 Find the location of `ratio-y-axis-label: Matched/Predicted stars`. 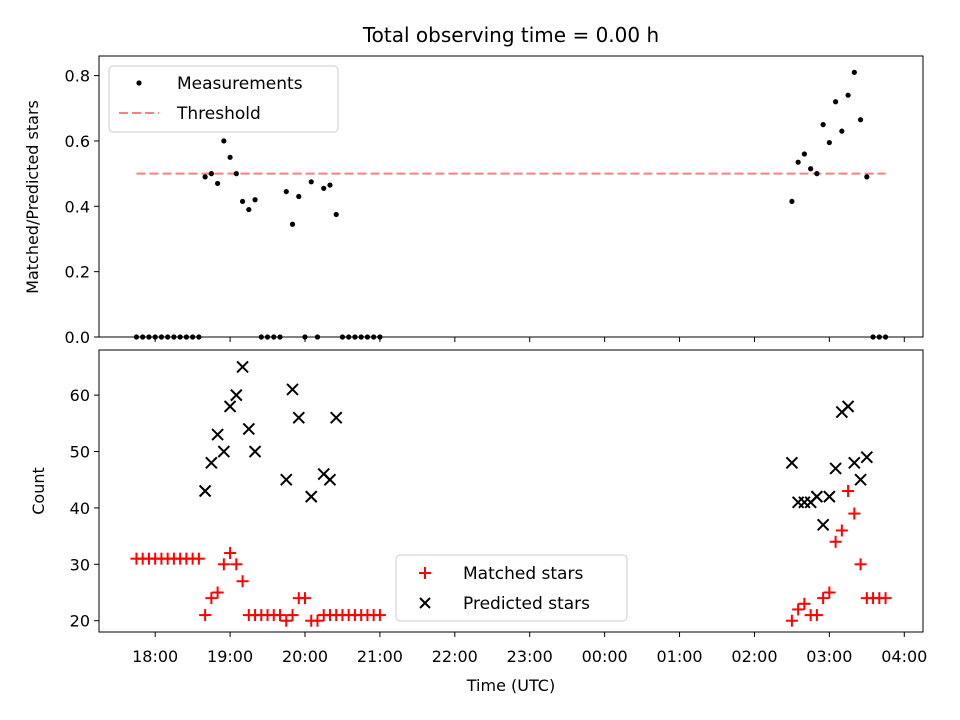

ratio-y-axis-label: Matched/Predicted stars is located at coordinates (32, 197).